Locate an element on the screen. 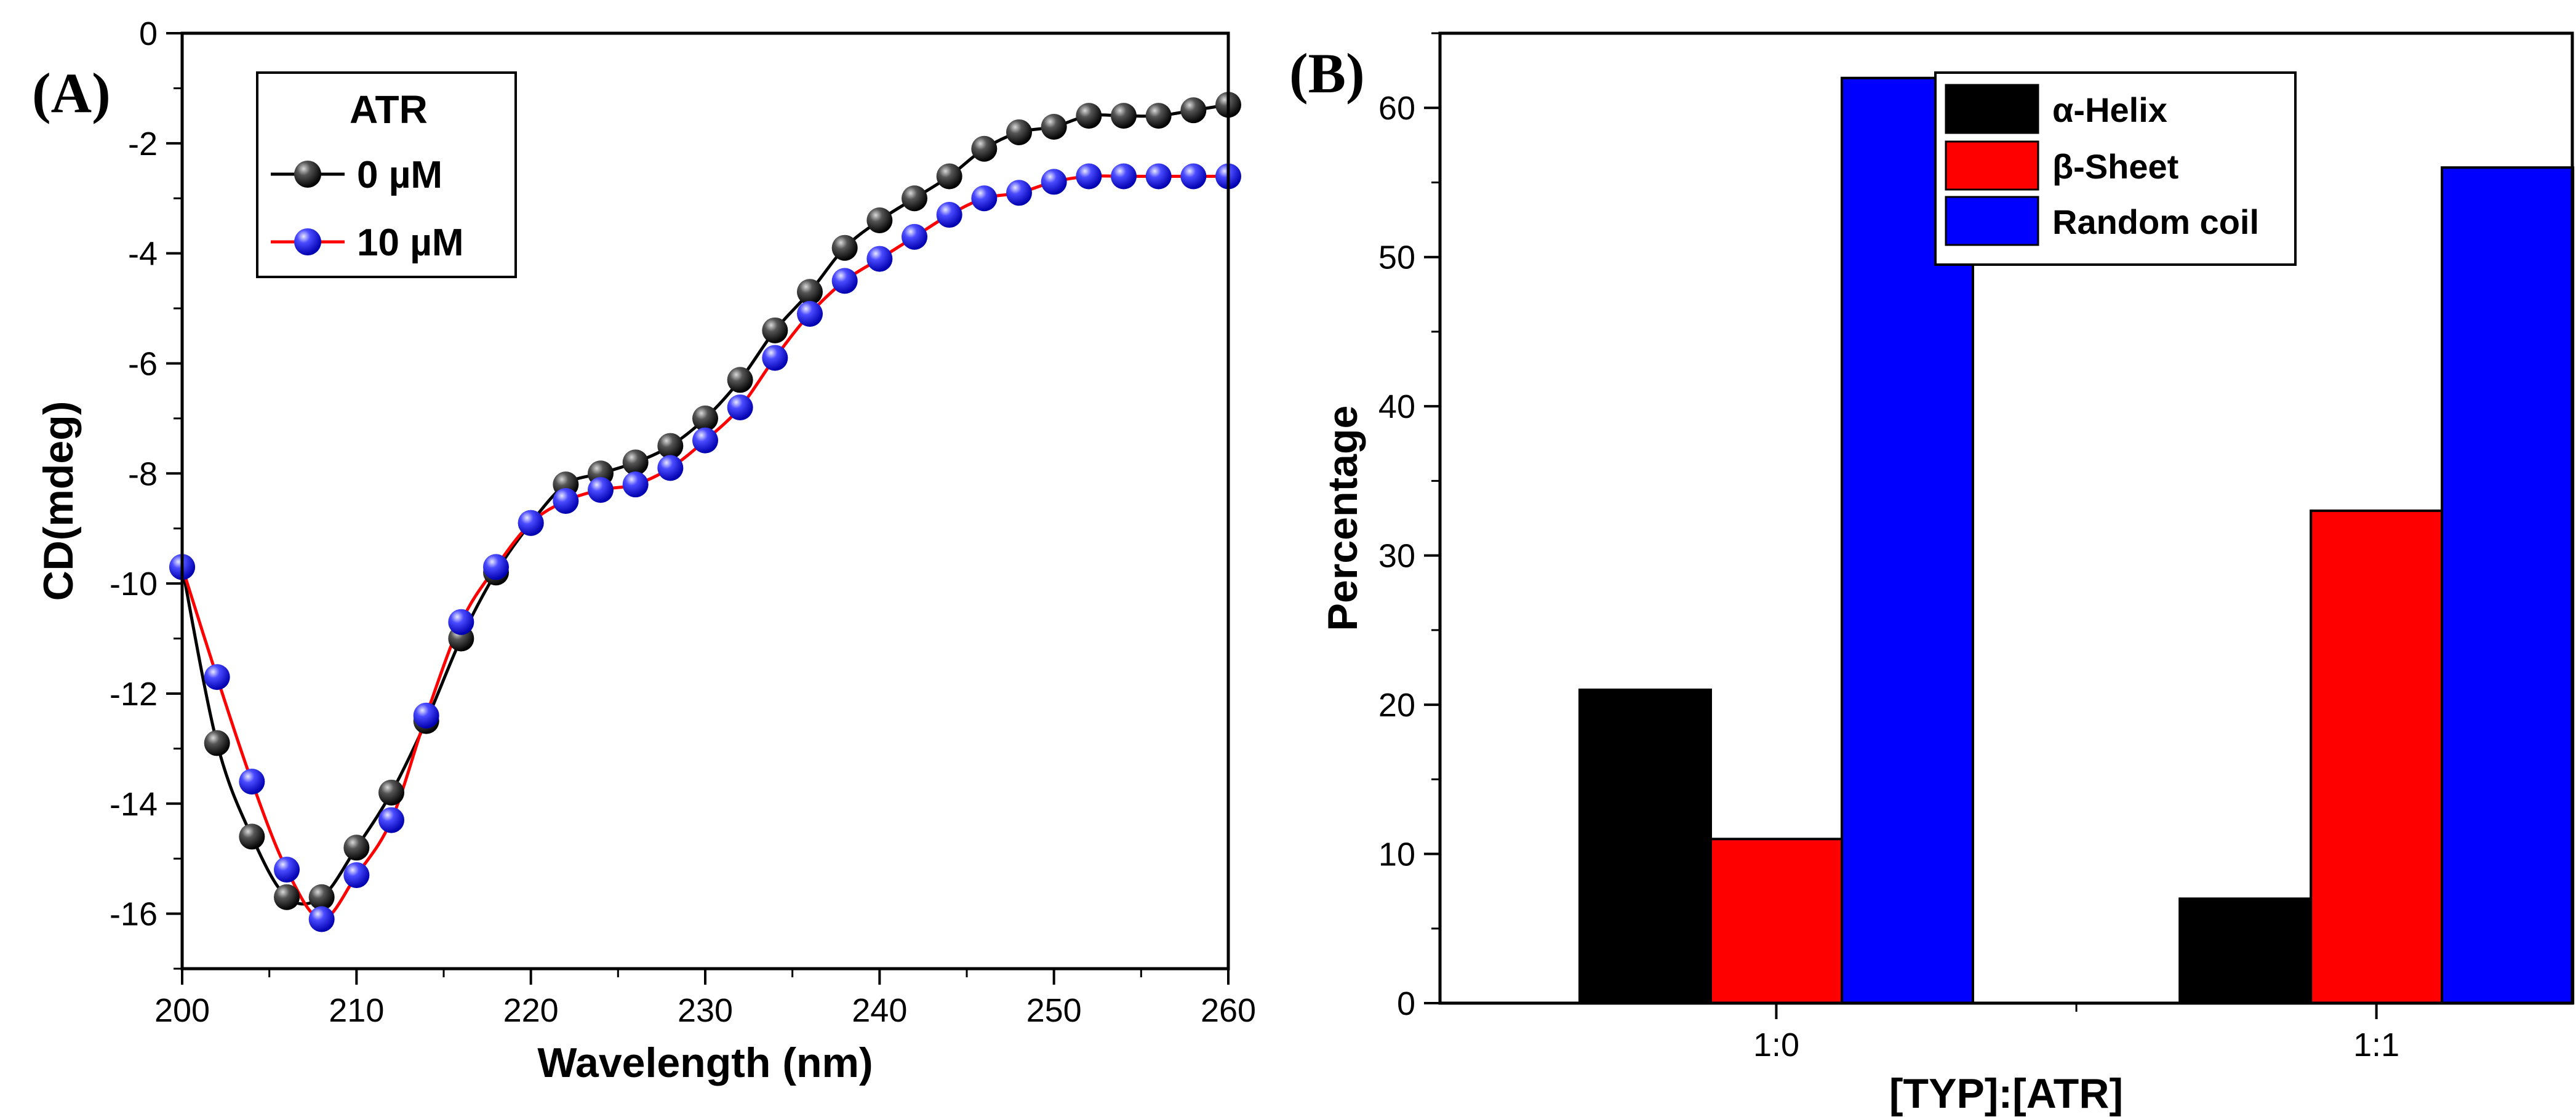  y-tick-label-a: -16 is located at coordinates (134, 914).